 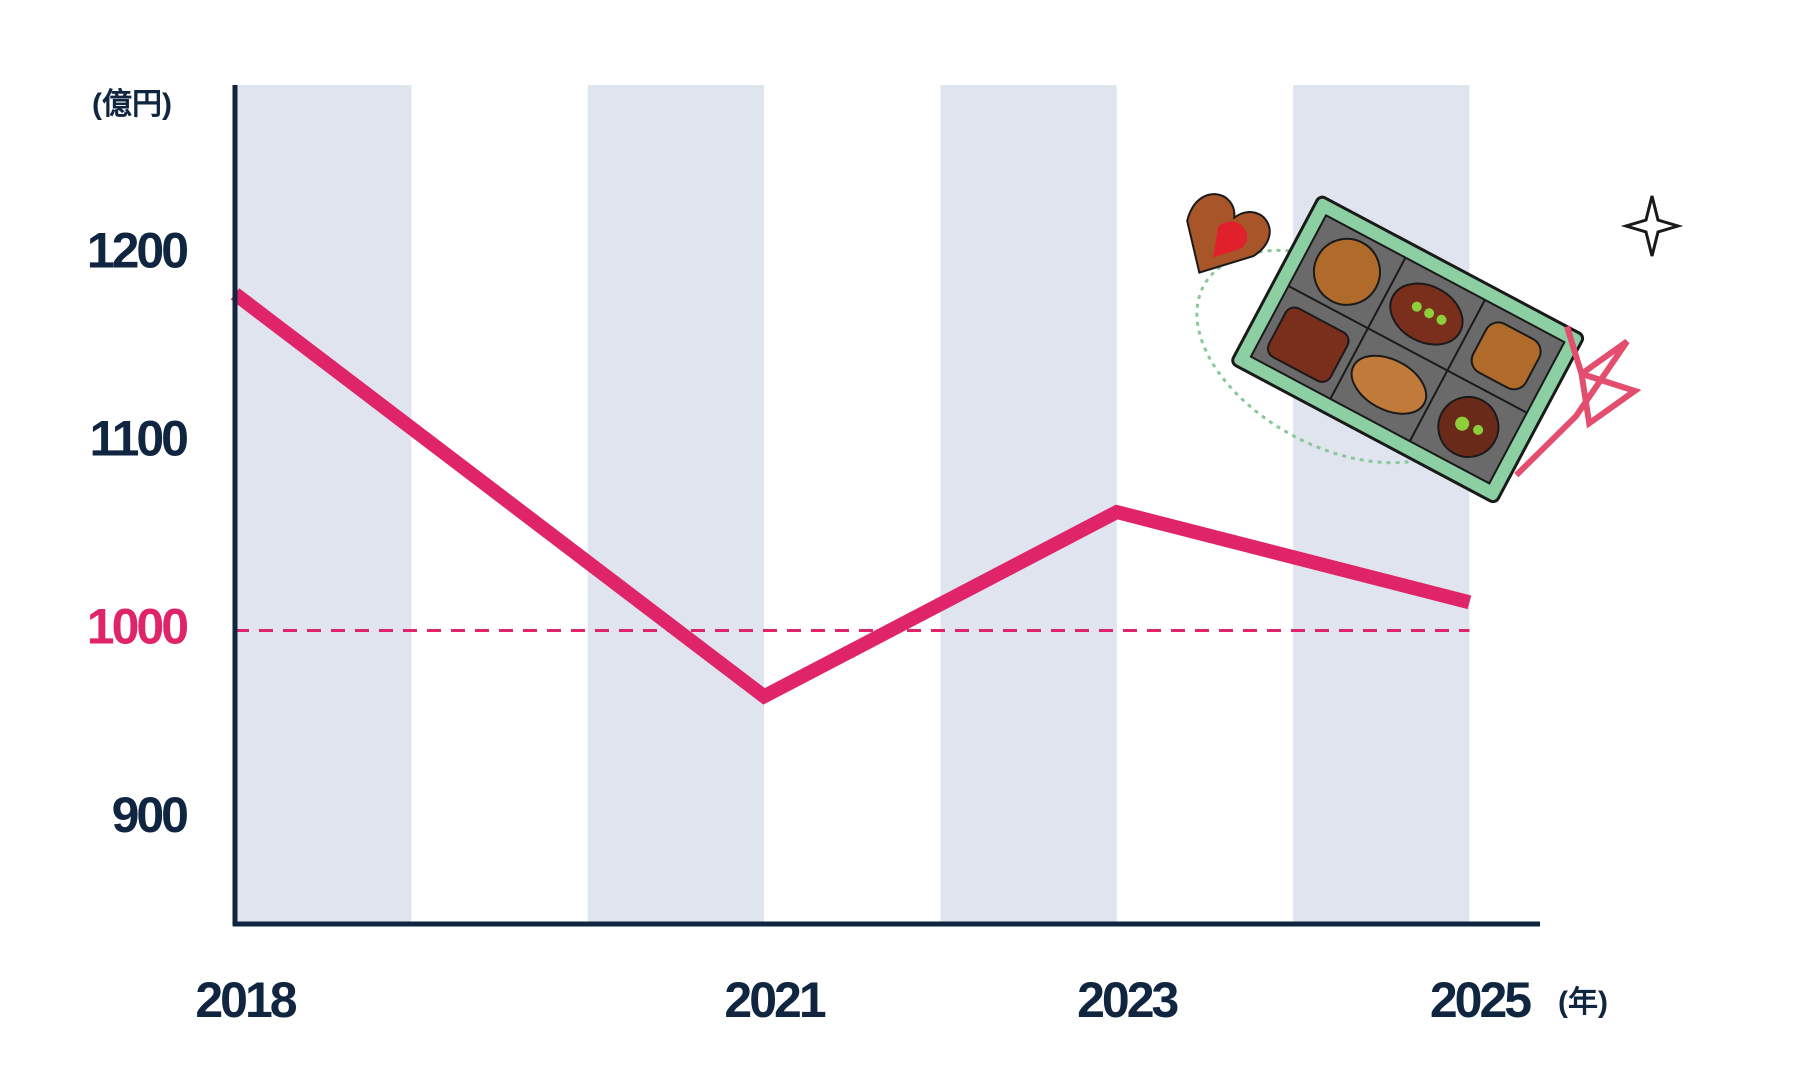 I want to click on y-tick-label: 1200, so click(x=137, y=251).